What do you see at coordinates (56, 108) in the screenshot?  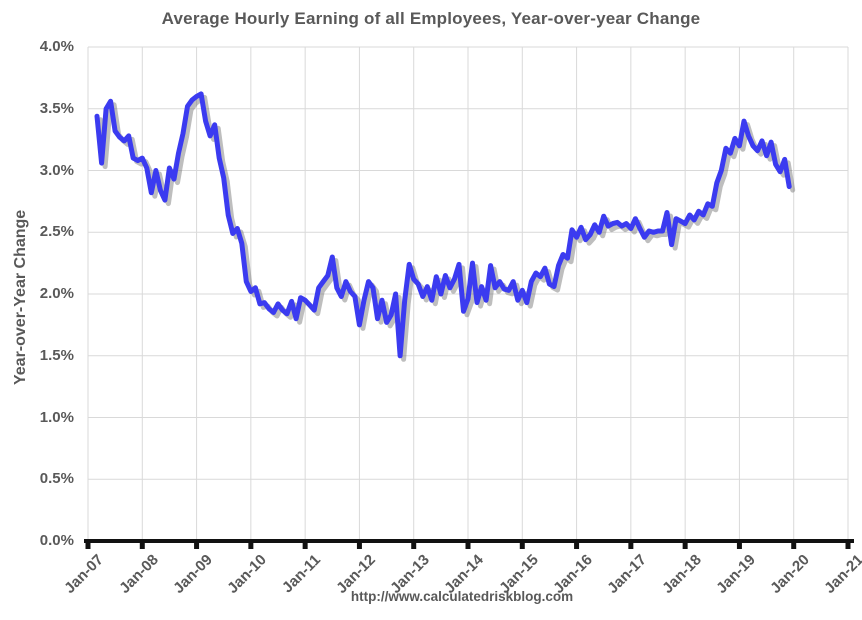 I see `y-tick-label: 3.5%` at bounding box center [56, 108].